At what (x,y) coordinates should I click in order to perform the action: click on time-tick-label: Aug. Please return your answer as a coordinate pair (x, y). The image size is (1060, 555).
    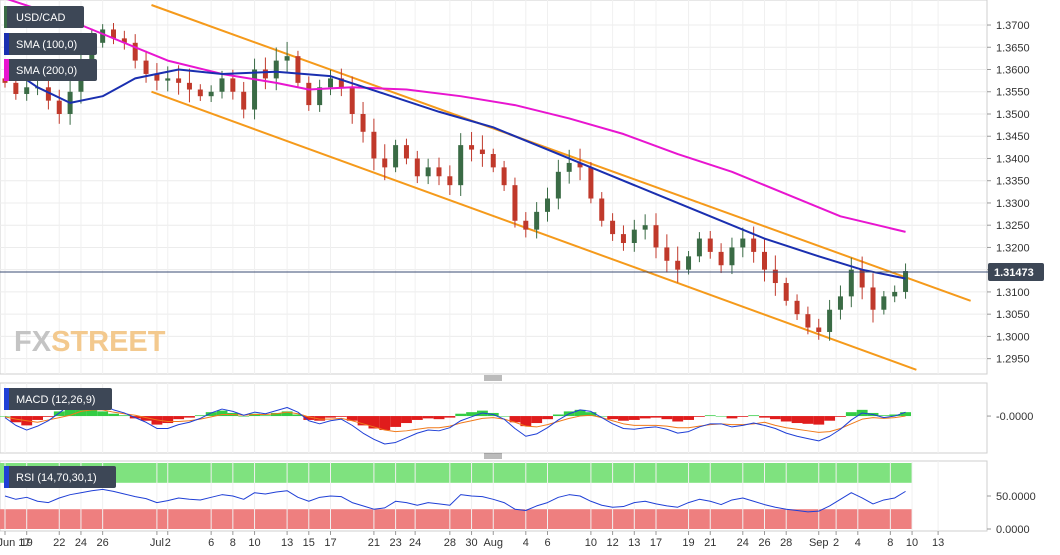
    Looking at the image, I should click on (493, 543).